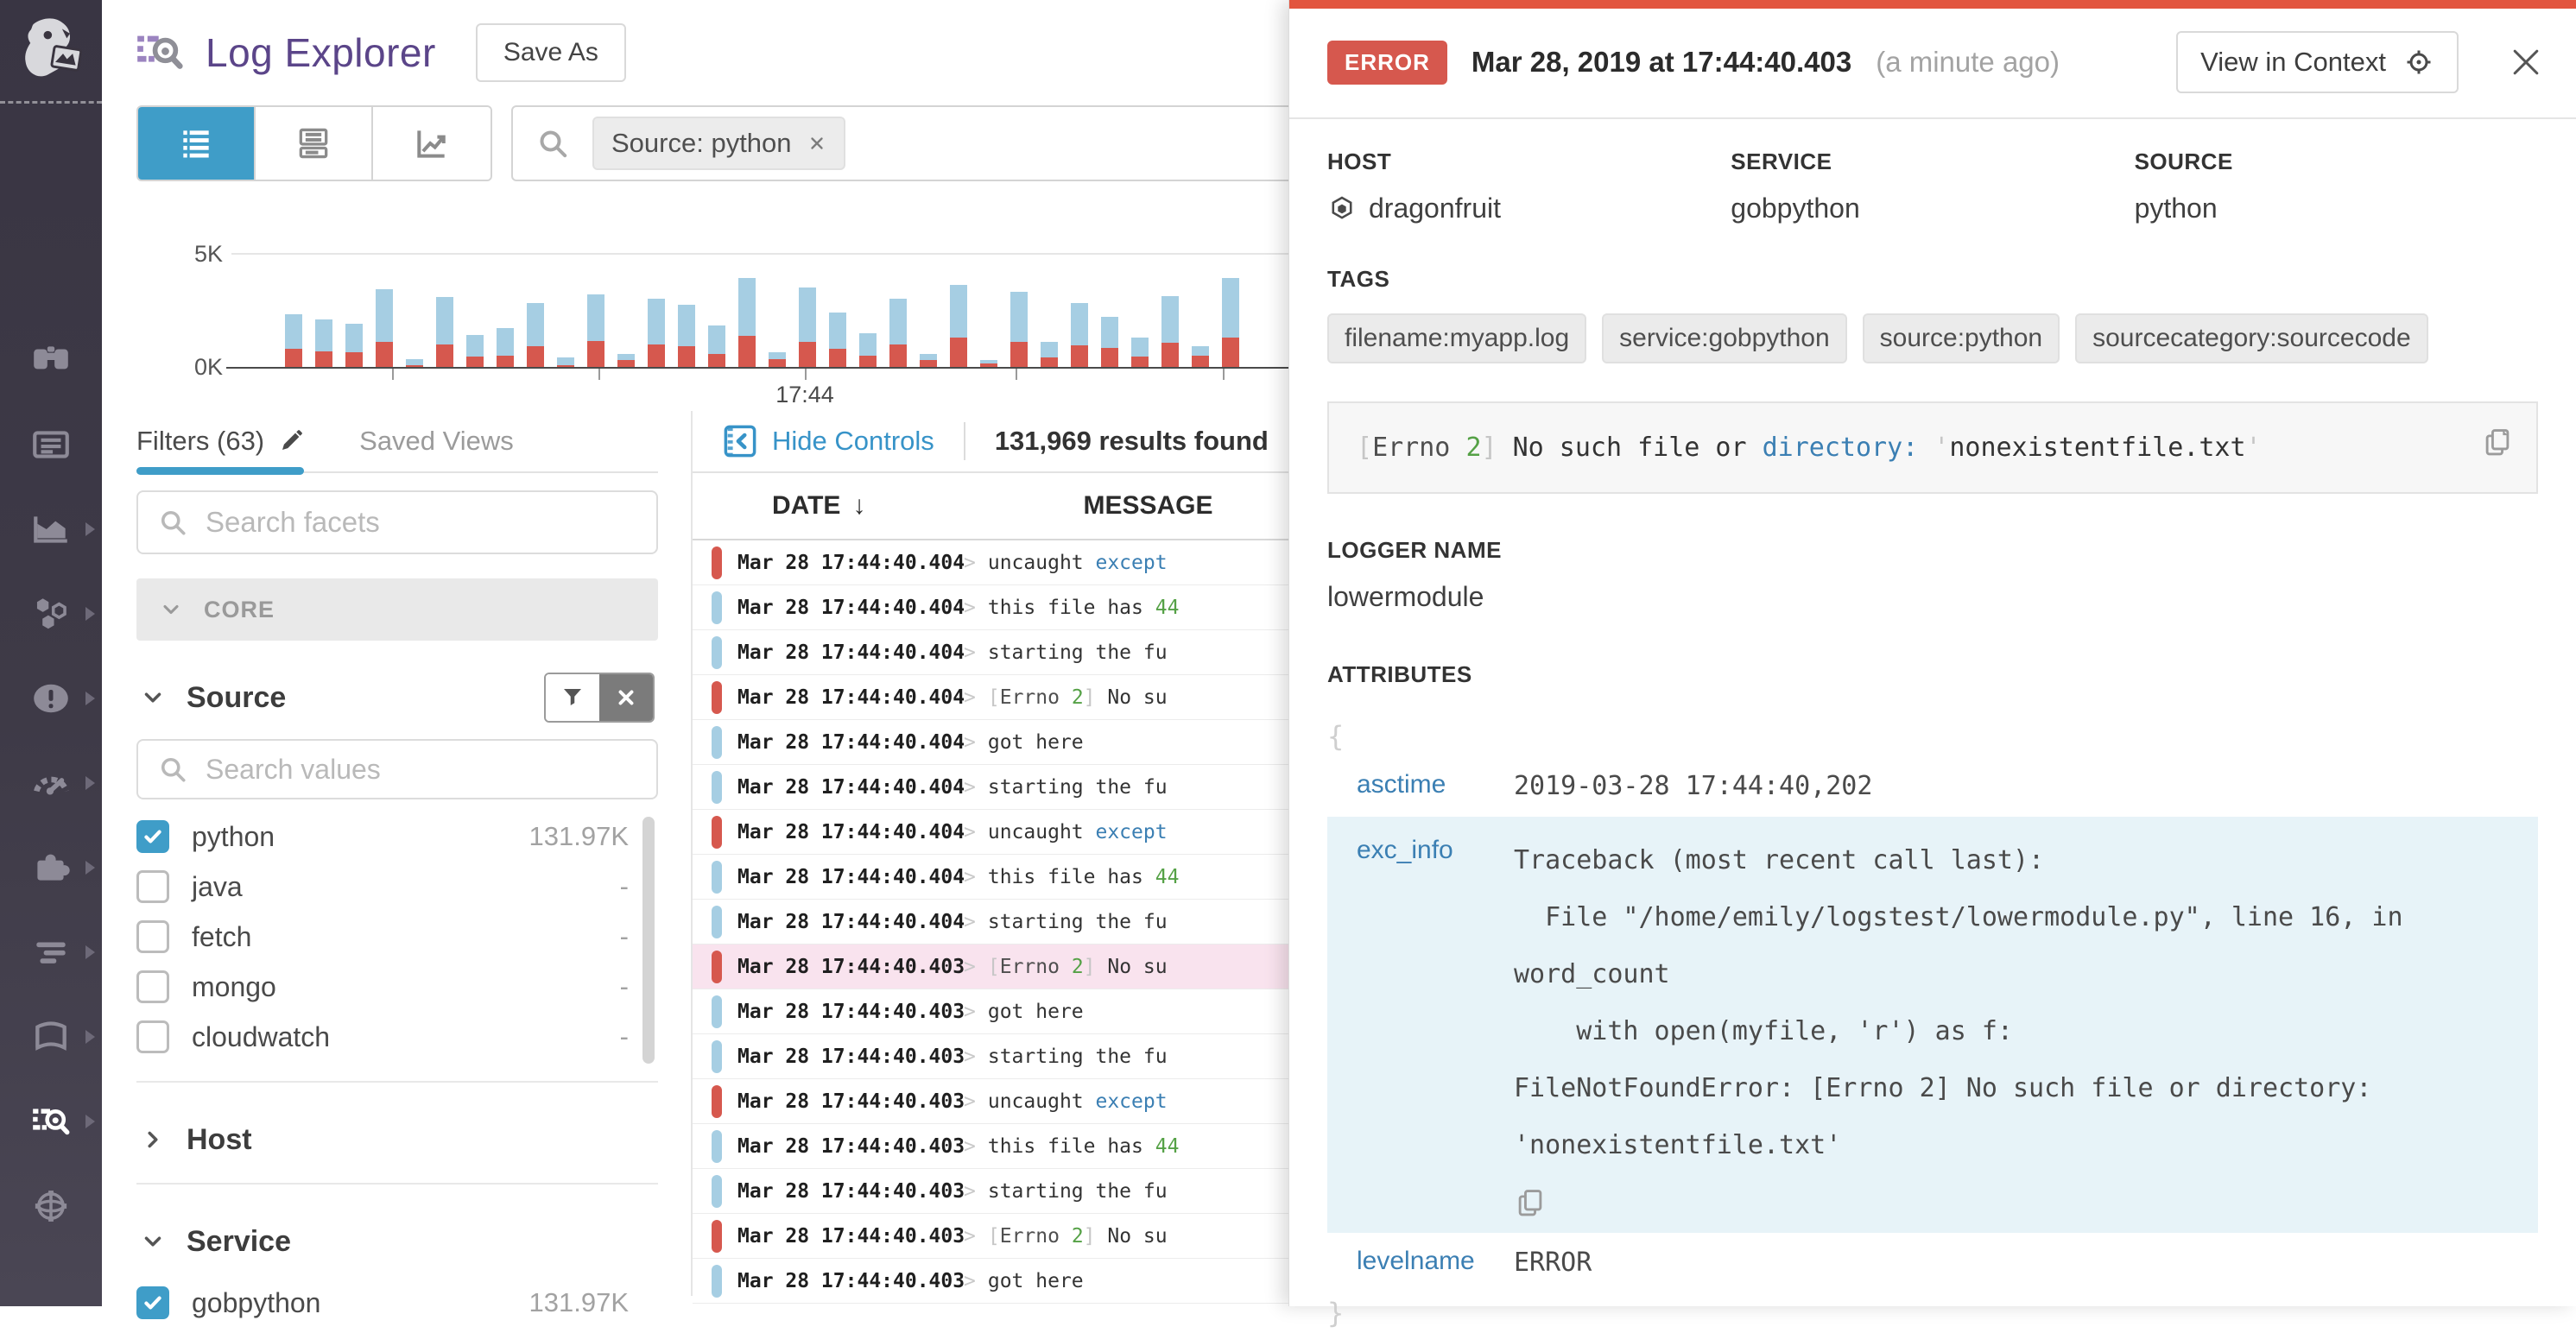 The height and width of the screenshot is (1333, 2576). I want to click on tag-pill: source:python, so click(1961, 338).